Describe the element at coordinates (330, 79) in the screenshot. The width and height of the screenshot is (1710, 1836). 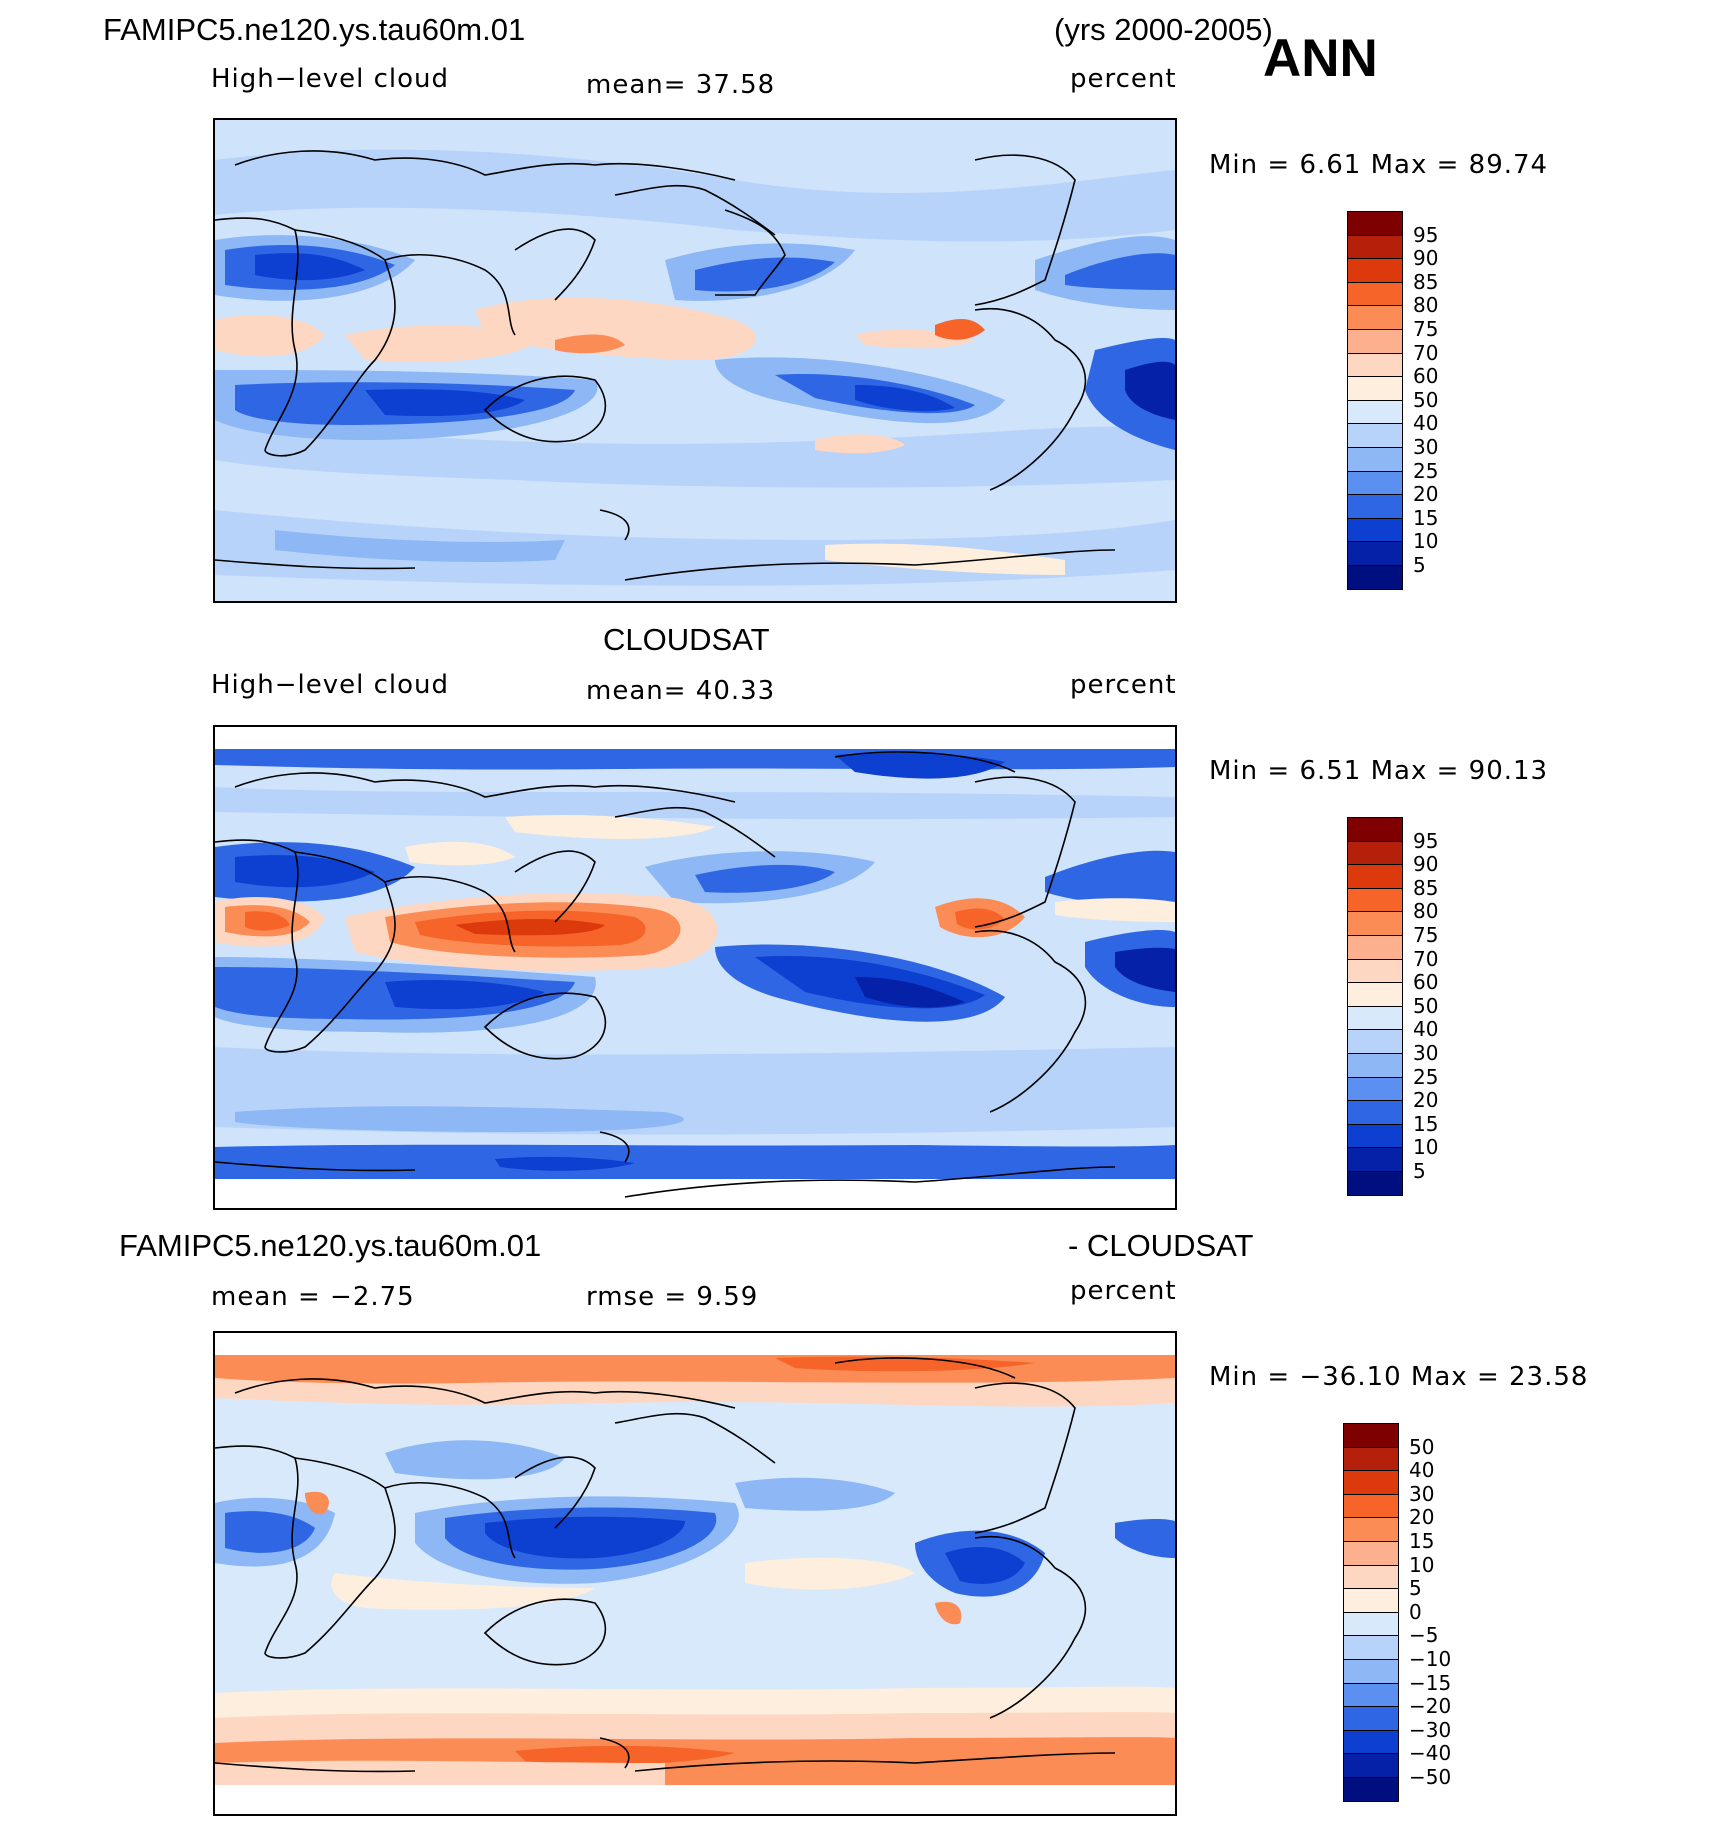
I see `panel1-variable: High−level cloud` at that location.